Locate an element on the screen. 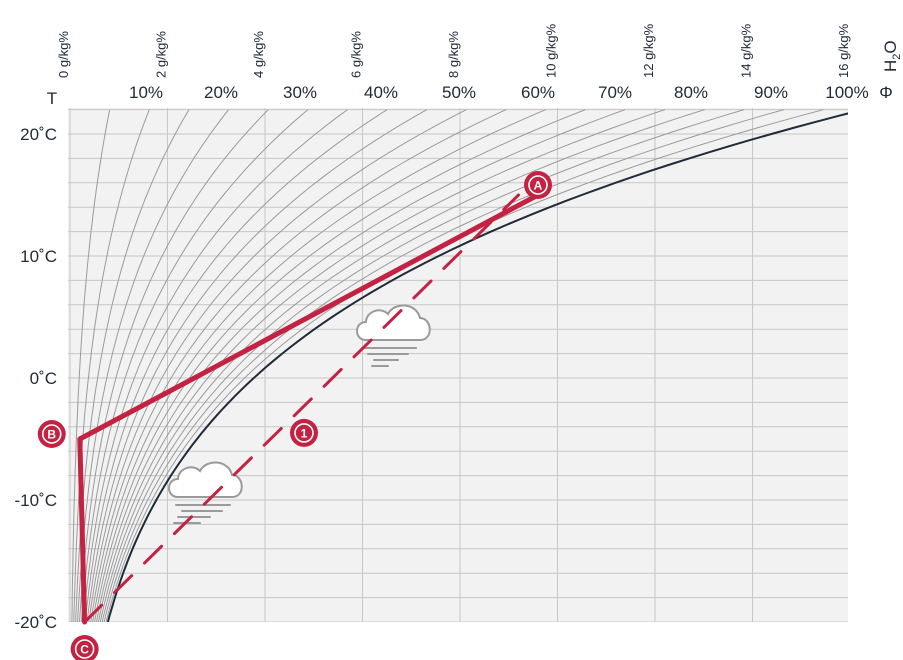 This screenshot has height=660, width=903. abs-humidity-tick-label: 14 g/kg% is located at coordinates (746, 50).